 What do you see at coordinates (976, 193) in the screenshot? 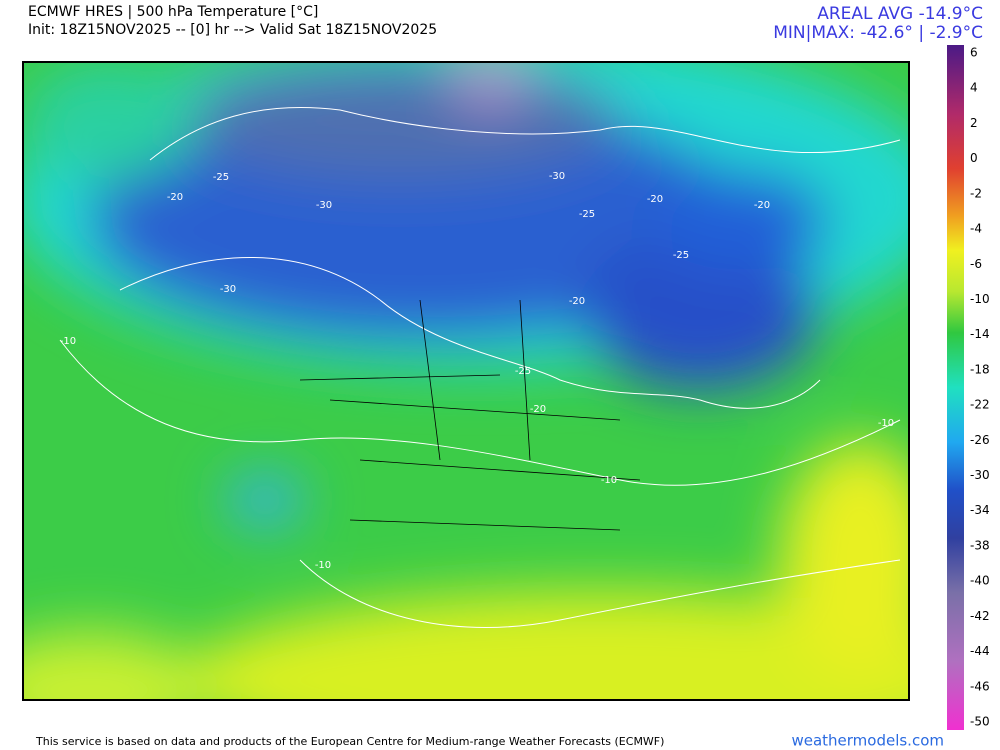
I see `colorbar-label: -2` at bounding box center [976, 193].